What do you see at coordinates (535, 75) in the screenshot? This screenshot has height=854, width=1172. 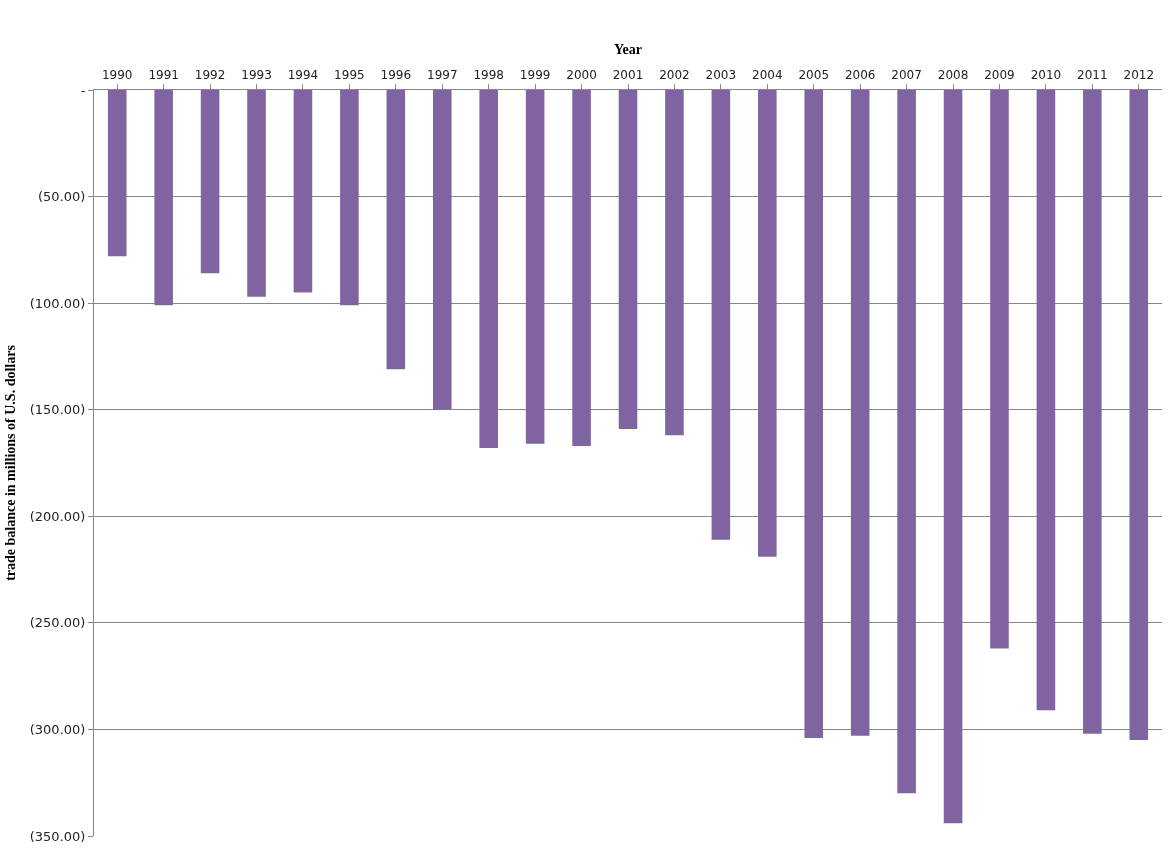 I see `x-tick-label: 1999` at bounding box center [535, 75].